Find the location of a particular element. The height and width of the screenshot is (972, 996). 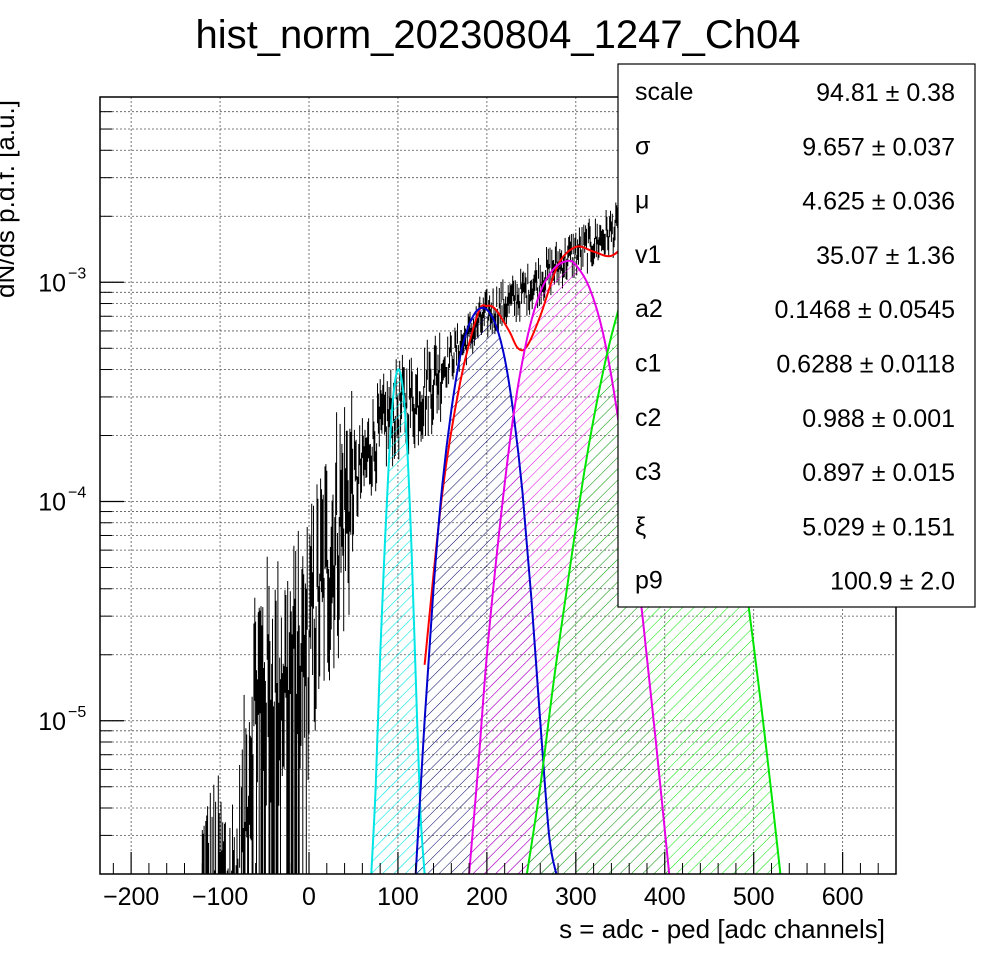

stat-name: μ is located at coordinates (642, 201).